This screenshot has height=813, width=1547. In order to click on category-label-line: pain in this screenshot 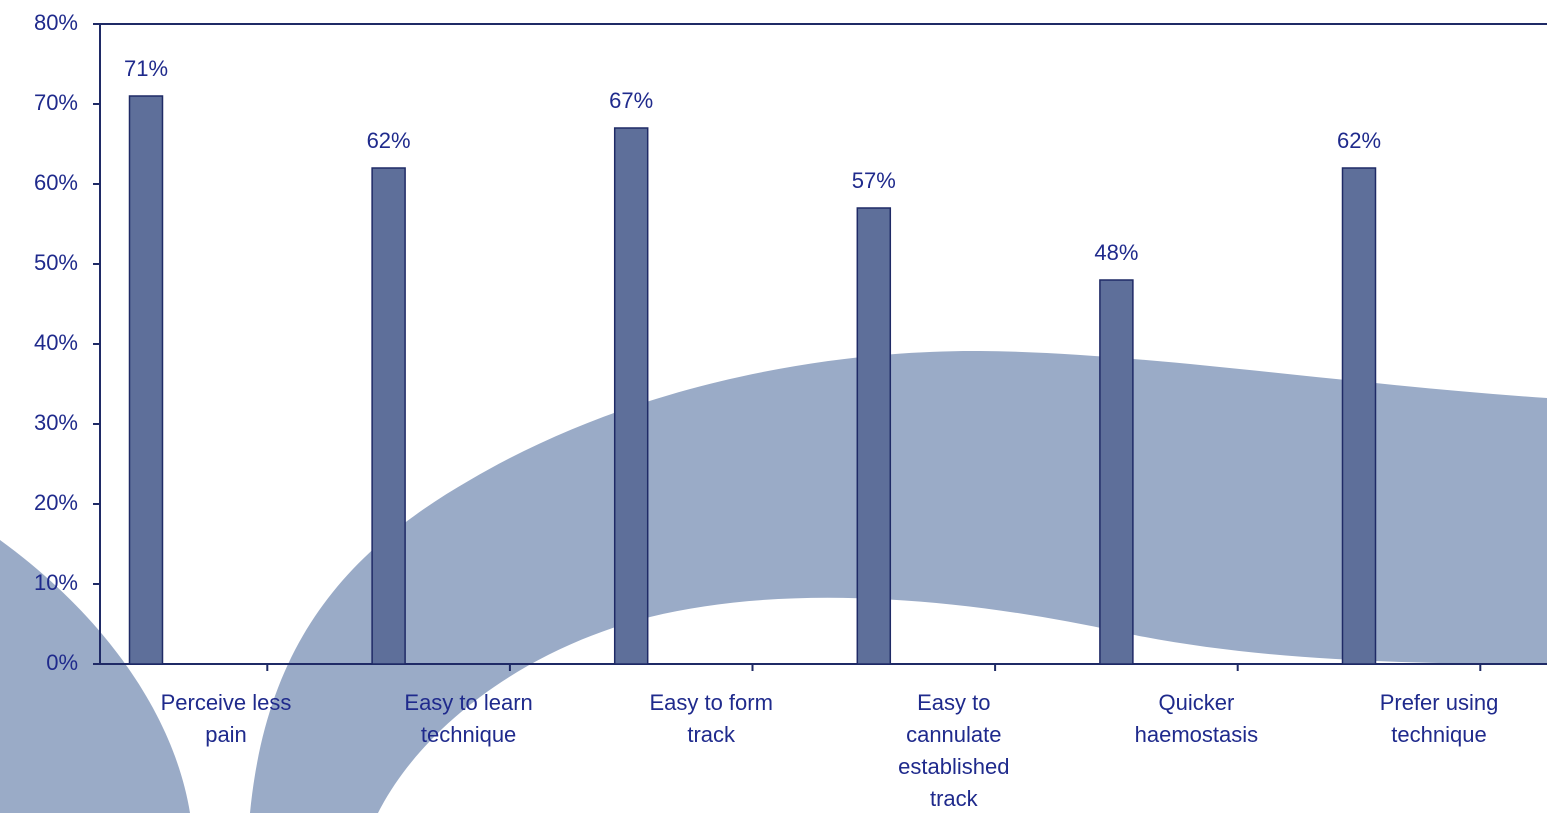, I will do `click(226, 734)`.